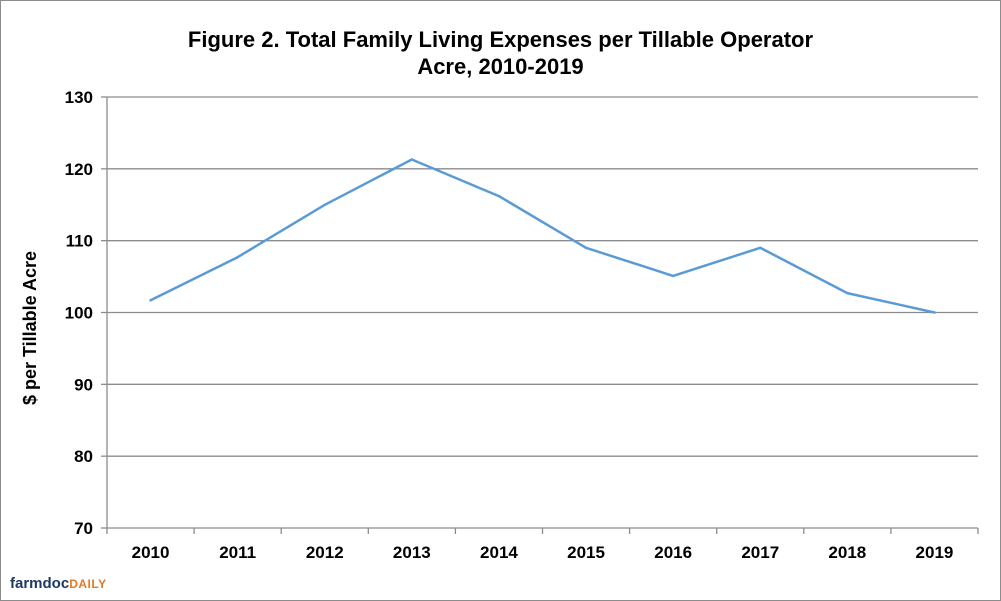 The image size is (1001, 601). Describe the element at coordinates (40, 583) in the screenshot. I see `logo-part-farmdoc: farmdoc` at that location.